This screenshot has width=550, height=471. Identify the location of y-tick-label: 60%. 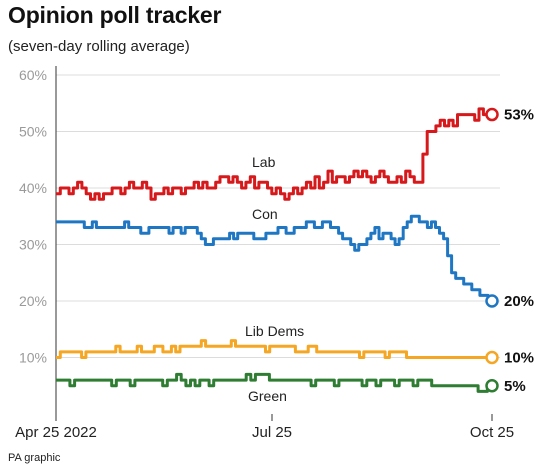
(33, 75).